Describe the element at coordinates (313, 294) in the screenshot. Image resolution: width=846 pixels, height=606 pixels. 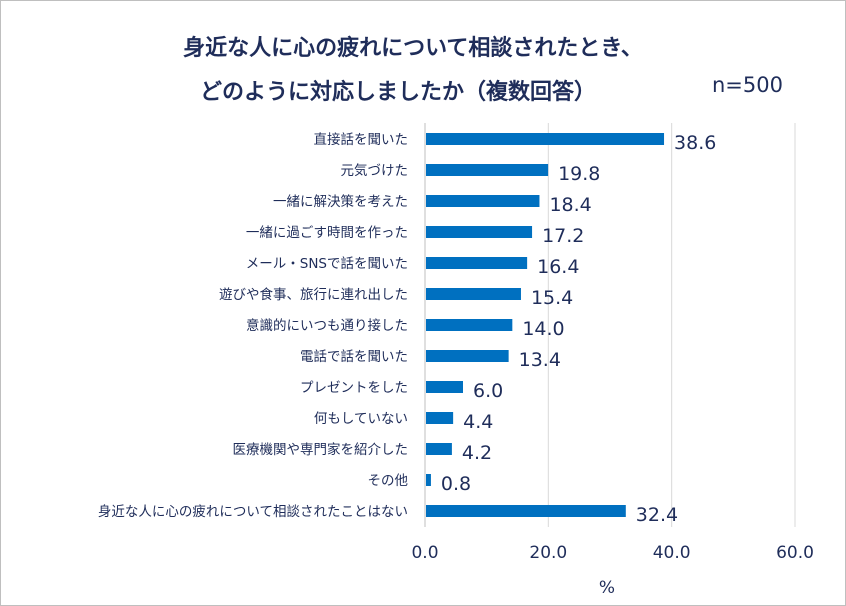
I see `category-label: 遊びや食事、旅行に連れ出した` at that location.